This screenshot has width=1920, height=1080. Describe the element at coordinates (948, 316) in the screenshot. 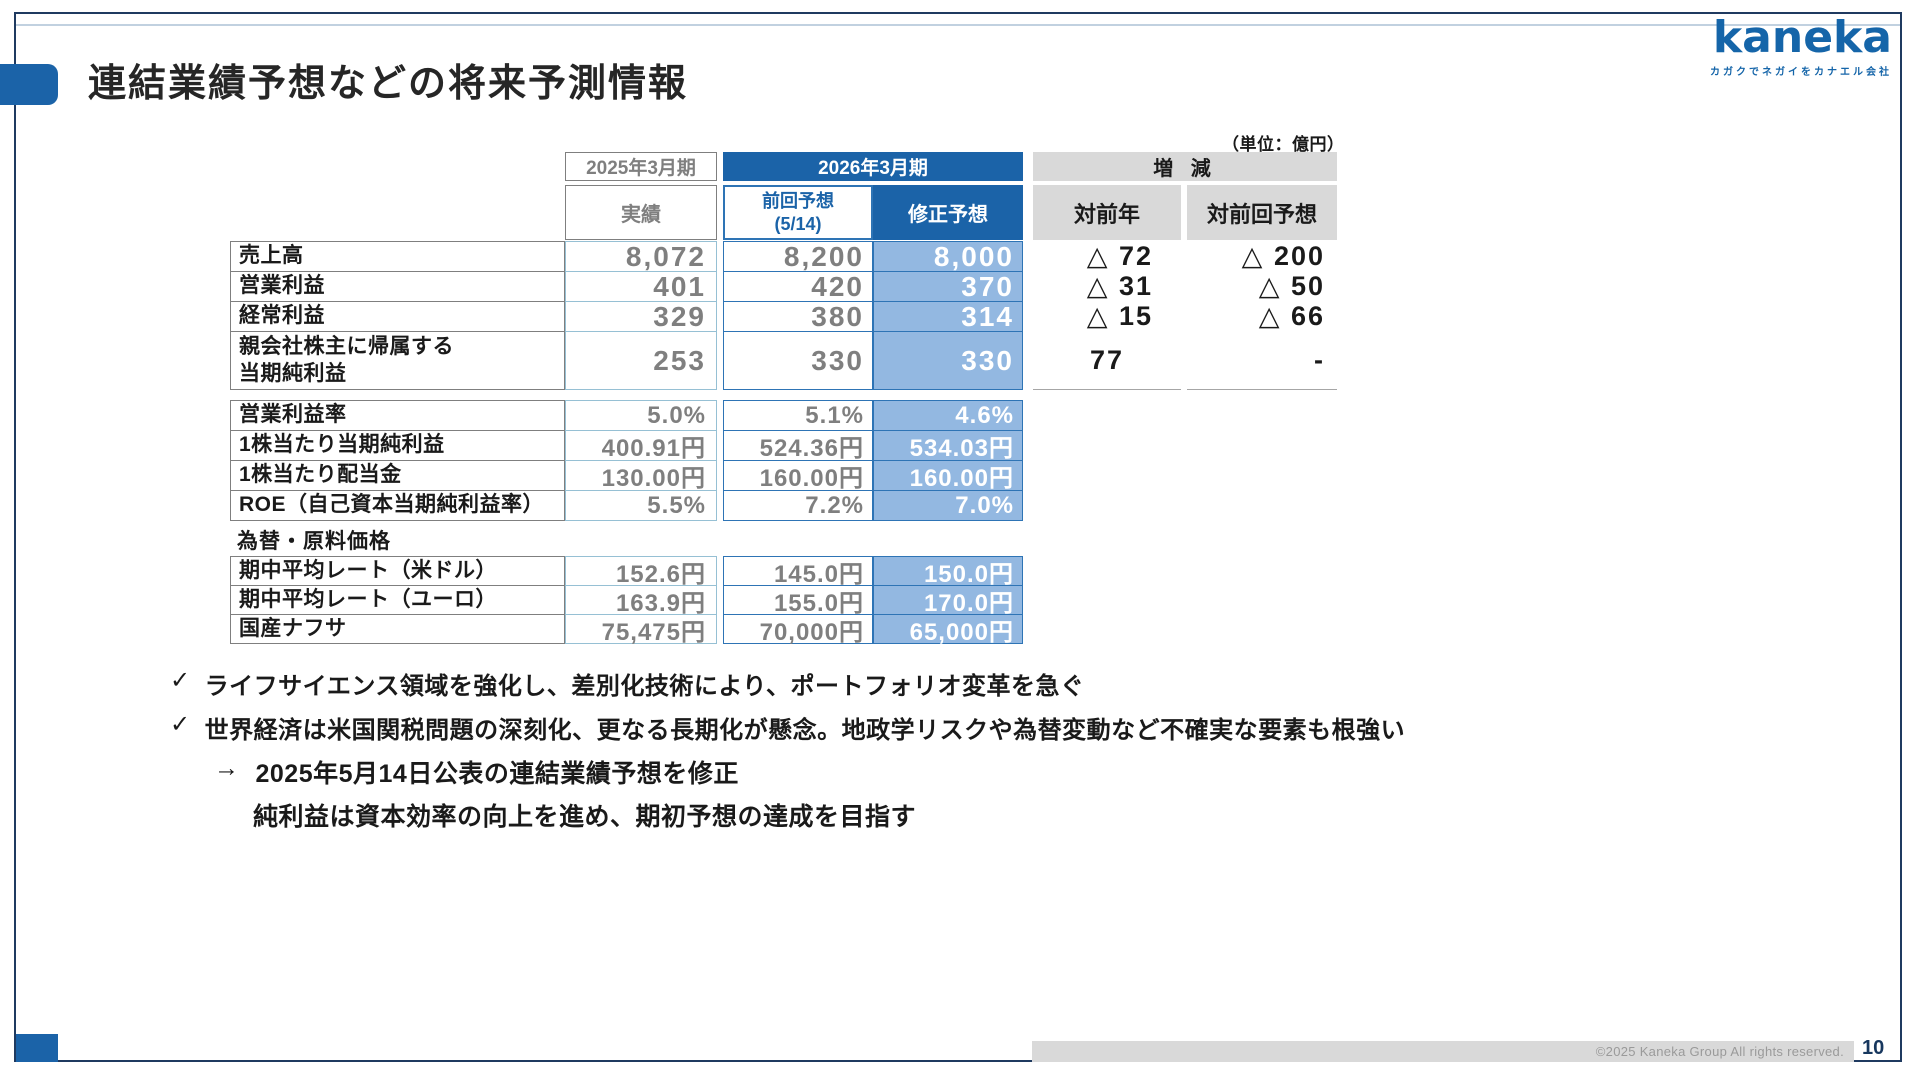

I see `cell-revised: 314` at that location.